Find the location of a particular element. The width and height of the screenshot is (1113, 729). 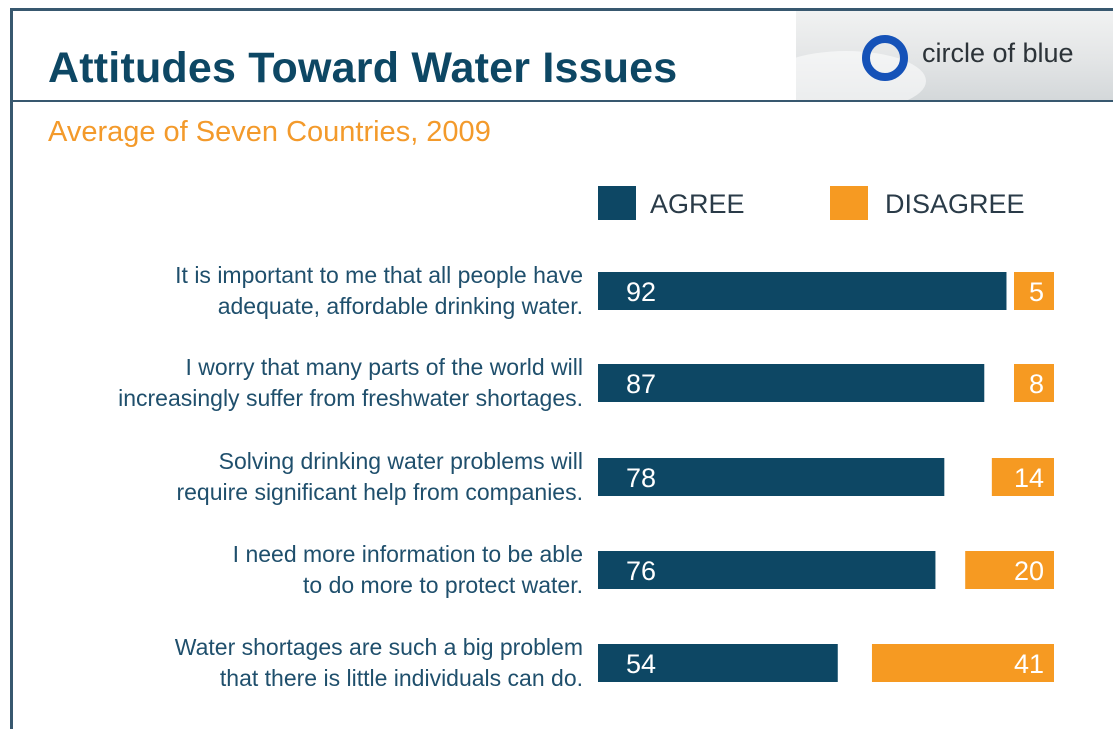

statement-label: require significant help from companies. is located at coordinates (379, 492).